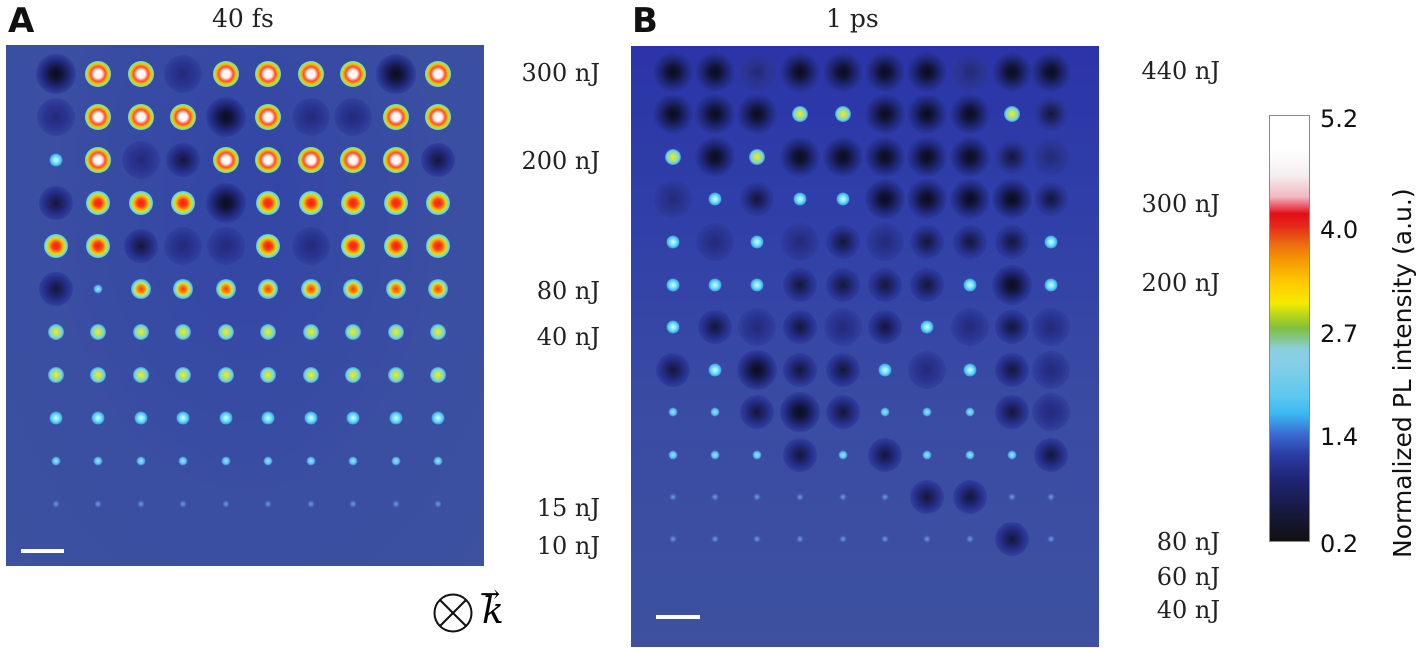 This screenshot has height=648, width=1424. Describe the element at coordinates (1339, 119) in the screenshot. I see `colorbar-tick-5-2: 5.2` at that location.